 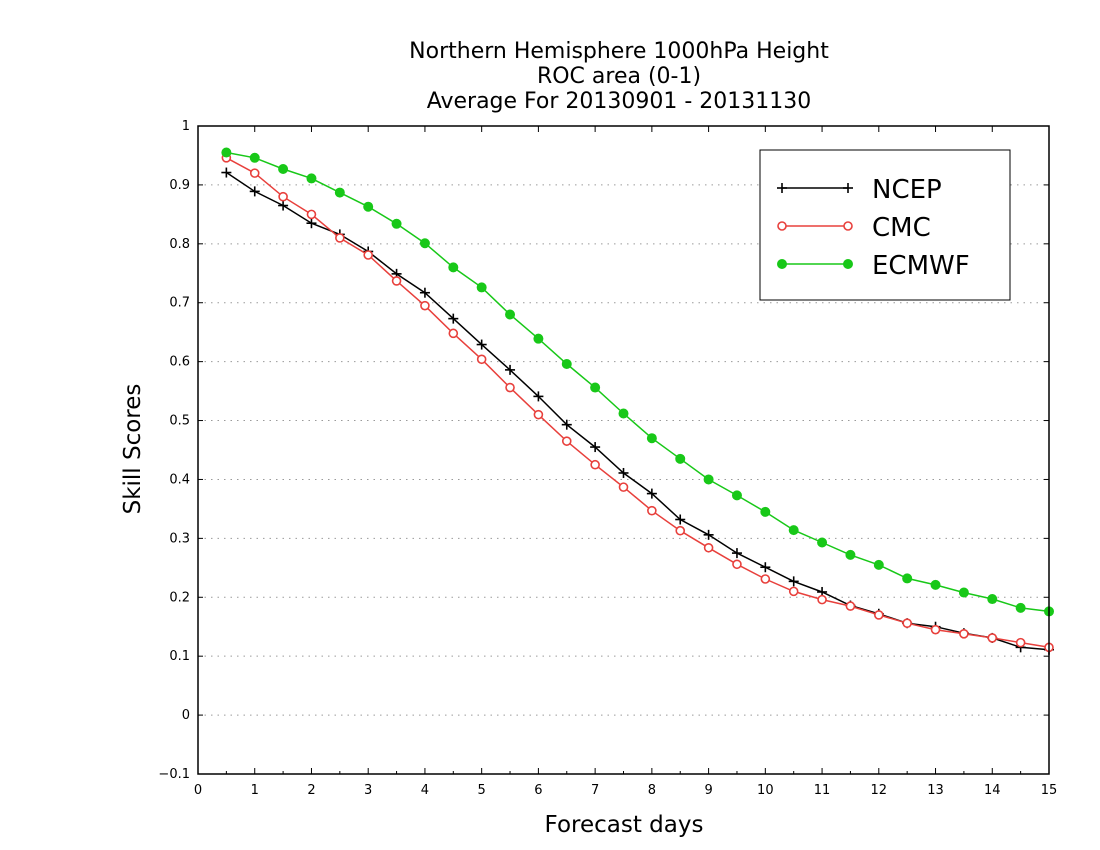 I want to click on x-tick-label: 12, so click(x=879, y=790).